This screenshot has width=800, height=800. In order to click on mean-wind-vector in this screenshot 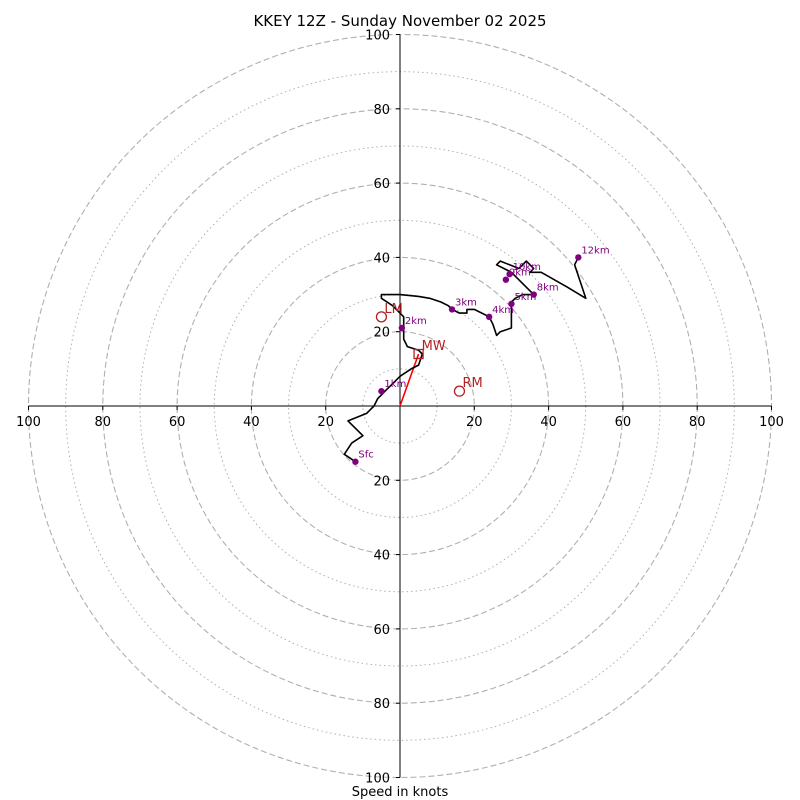, I will do `click(409, 380)`.